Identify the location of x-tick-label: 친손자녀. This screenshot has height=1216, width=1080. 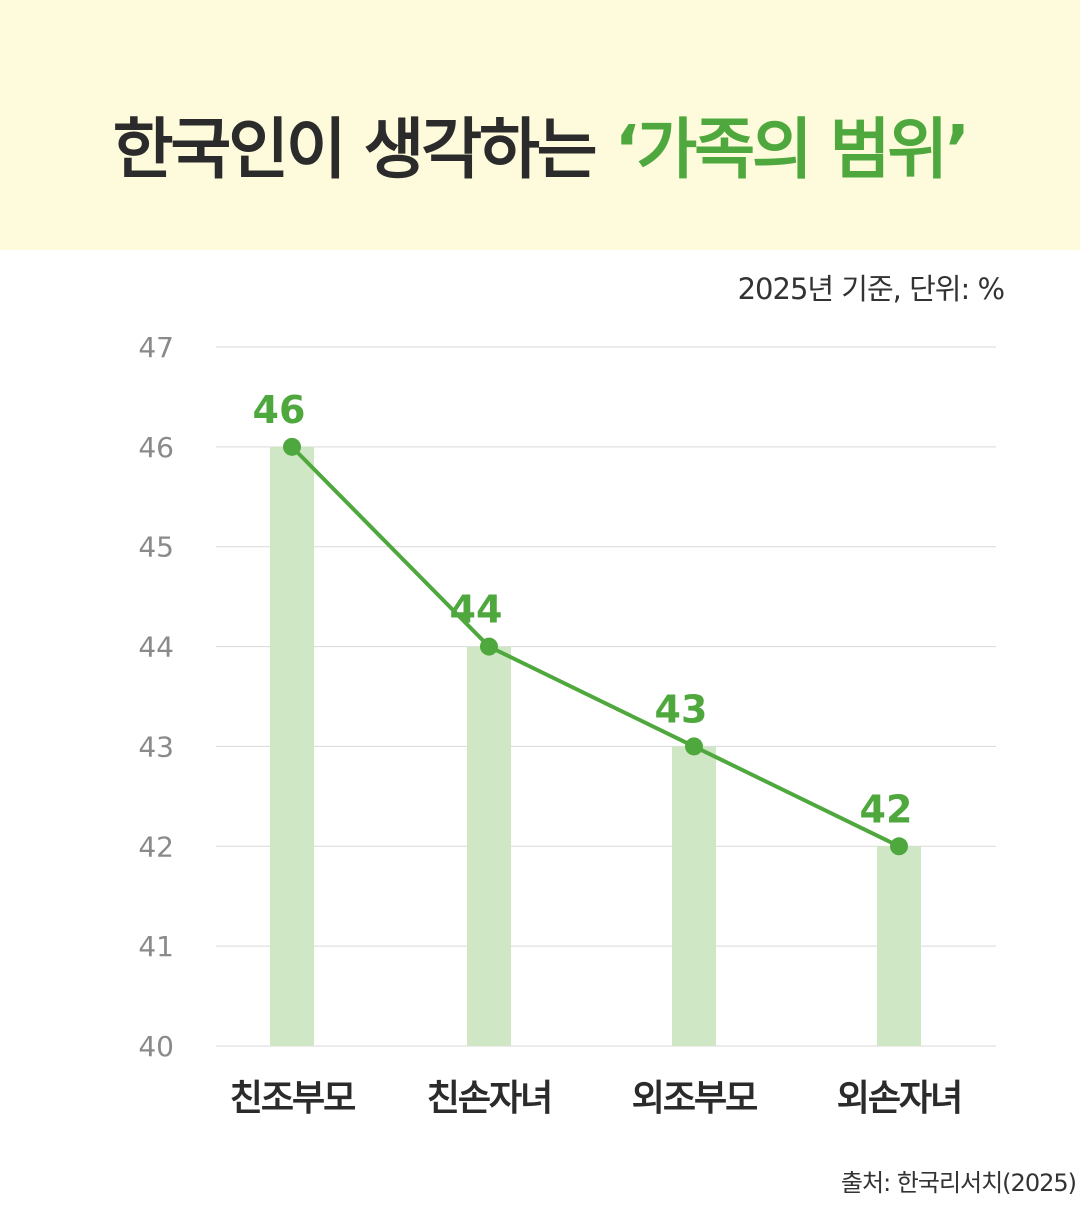
(489, 1098).